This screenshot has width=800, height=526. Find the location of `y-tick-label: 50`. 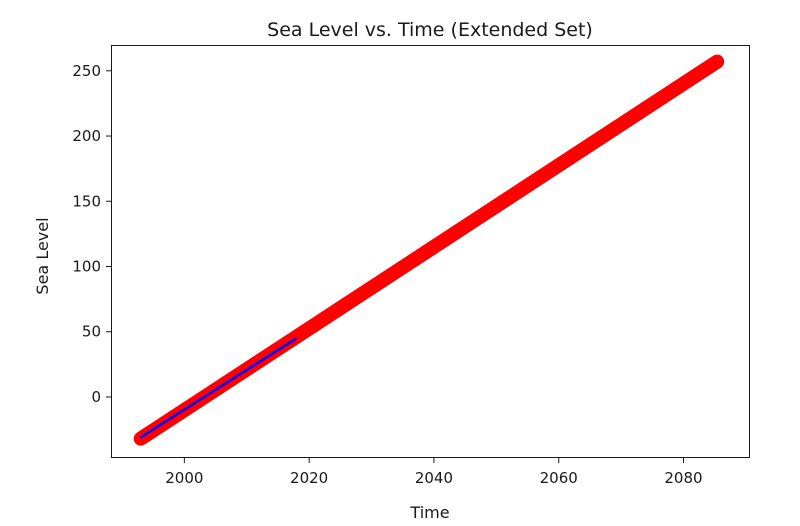

y-tick-label: 50 is located at coordinates (91, 332).